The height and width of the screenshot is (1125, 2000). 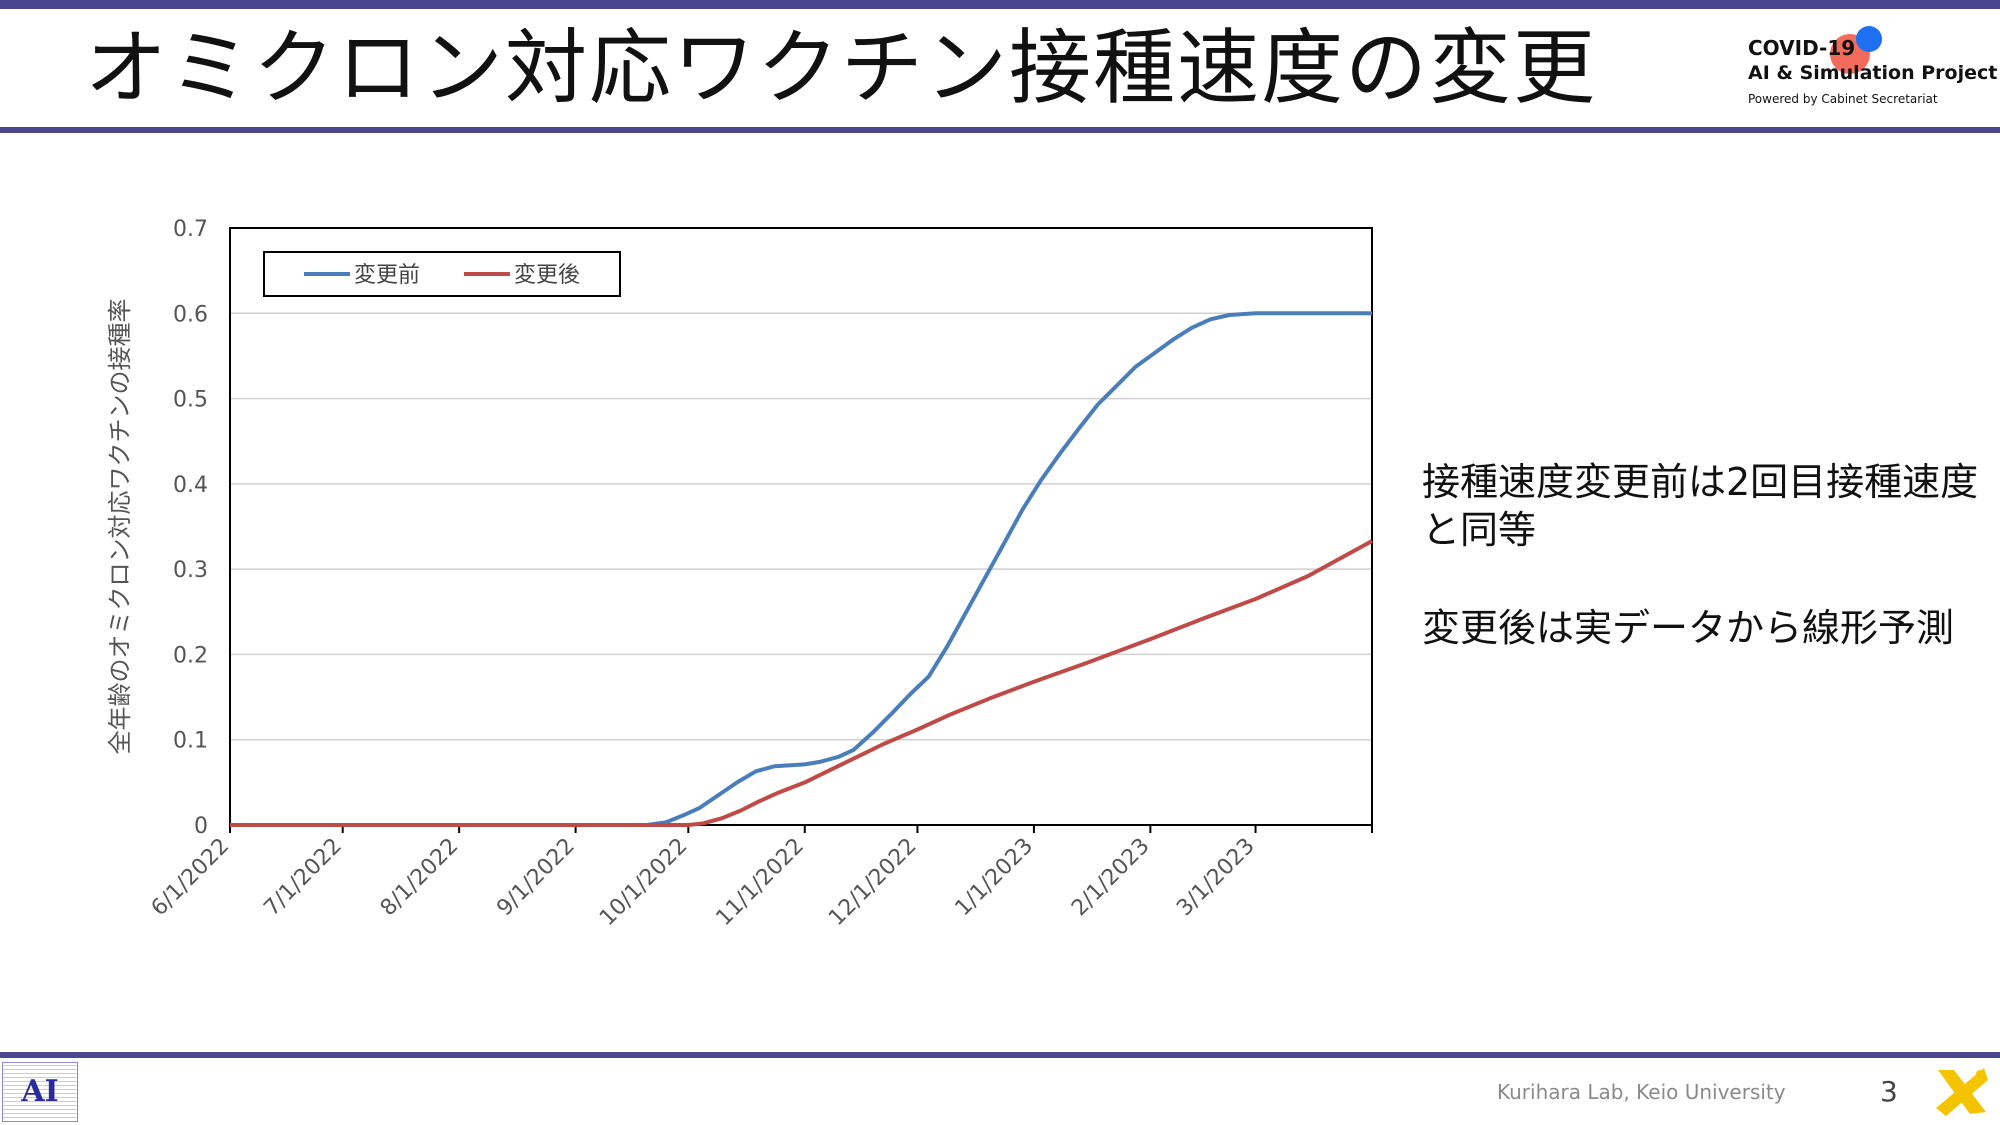 What do you see at coordinates (1216, 878) in the screenshot?
I see `x-tick-label: 3/1/2023` at bounding box center [1216, 878].